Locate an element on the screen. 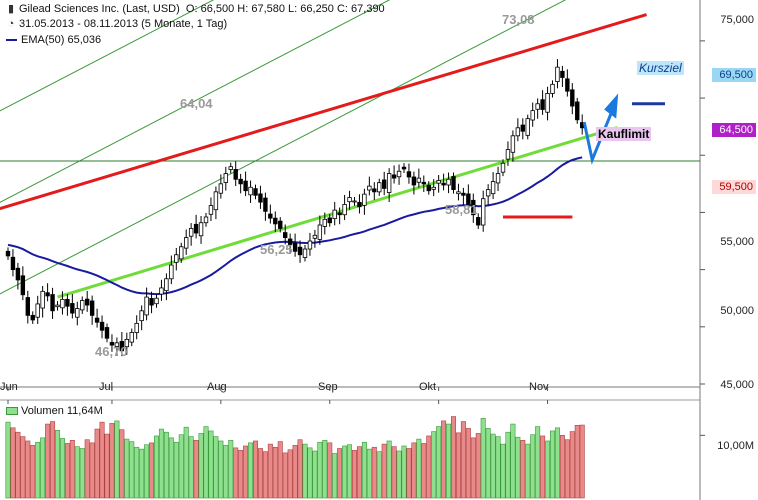  volume-value: 11,64M is located at coordinates (84, 411).